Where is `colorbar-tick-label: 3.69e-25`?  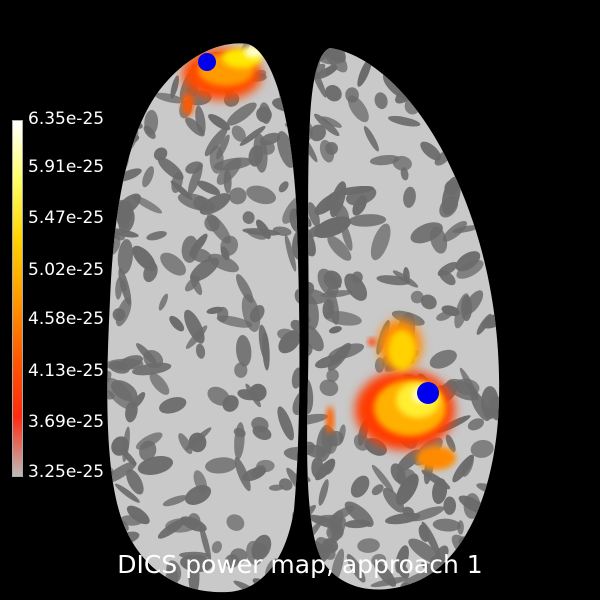 colorbar-tick-label: 3.69e-25 is located at coordinates (66, 422).